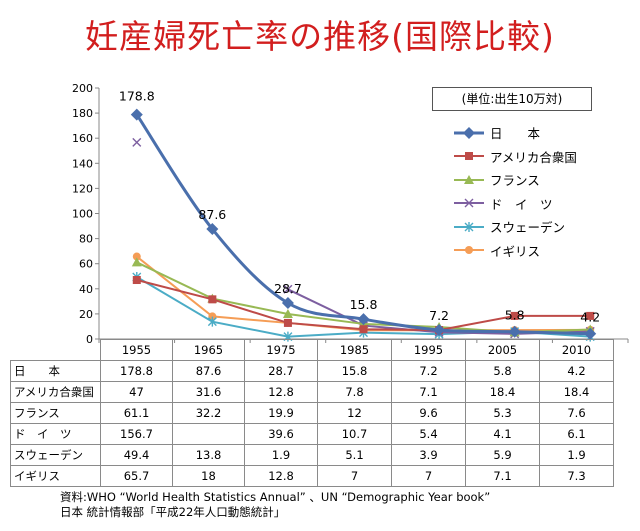 Image resolution: width=640 pixels, height=531 pixels. Describe the element at coordinates (208, 371) in the screenshot. I see `table-cell: 87.6` at that location.